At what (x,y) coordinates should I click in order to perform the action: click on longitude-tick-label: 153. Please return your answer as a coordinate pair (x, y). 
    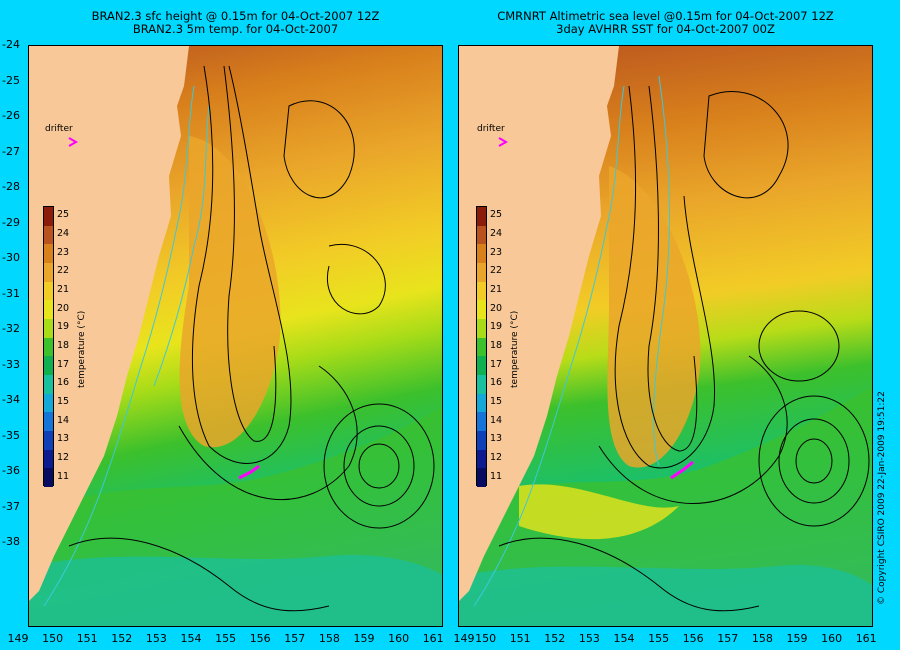
    Looking at the image, I should click on (156, 638).